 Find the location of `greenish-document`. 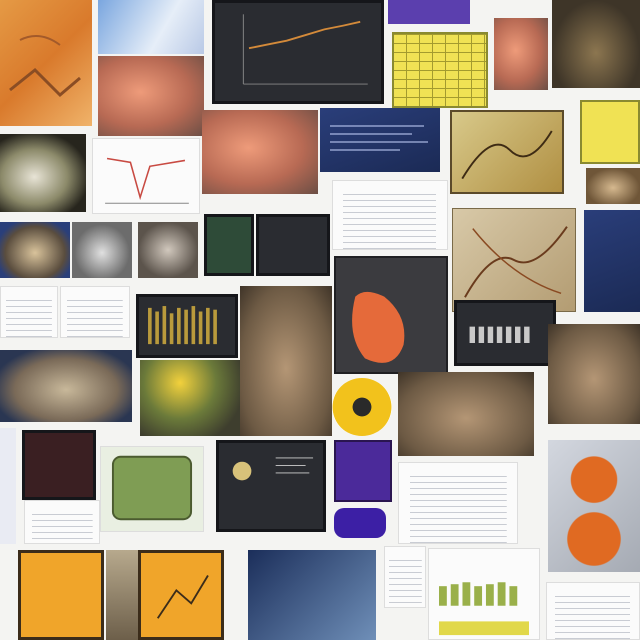

greenish-document is located at coordinates (152, 489).